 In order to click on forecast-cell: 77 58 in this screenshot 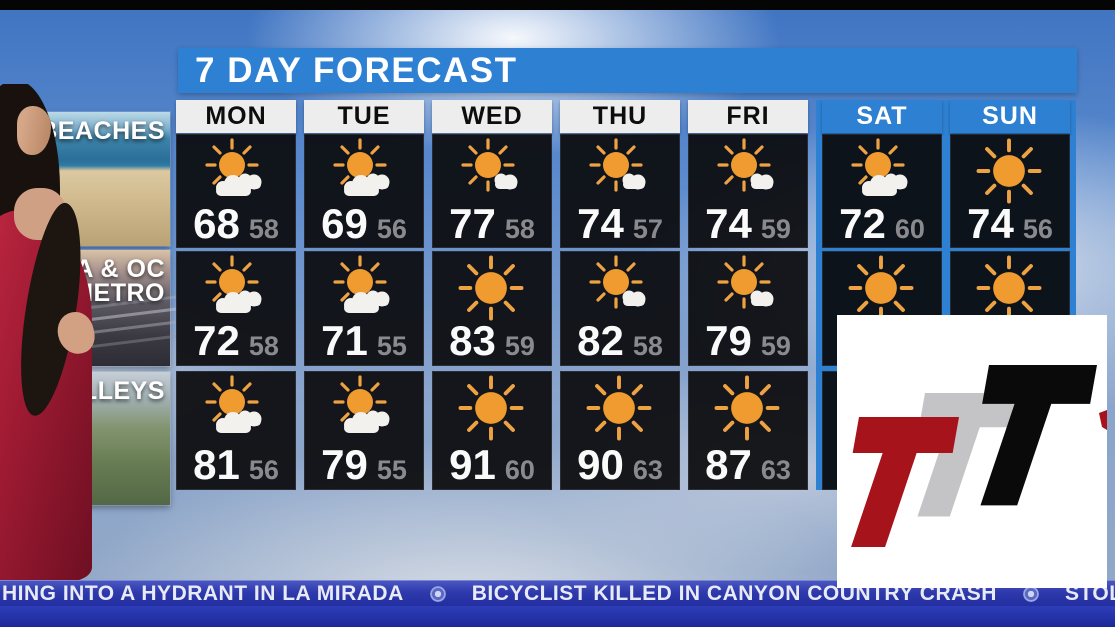, I will do `click(492, 191)`.